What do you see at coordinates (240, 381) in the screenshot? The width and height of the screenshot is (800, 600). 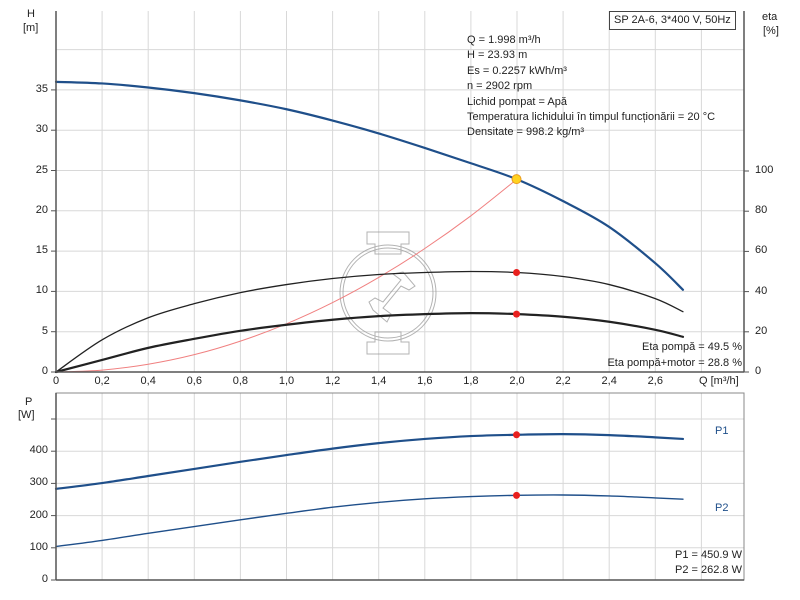 I see `x-tick-q: 0,8` at bounding box center [240, 381].